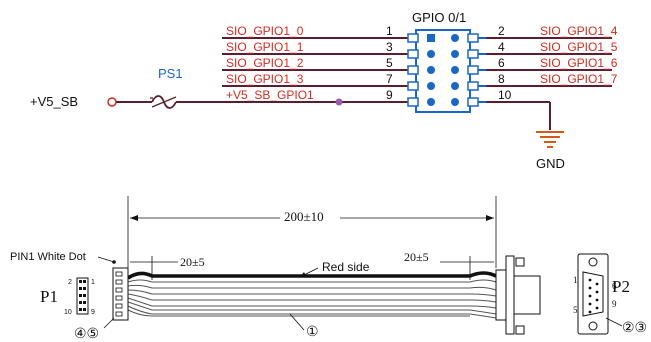 The height and width of the screenshot is (342, 651). I want to click on net-label: SIO_GPIO1_2, so click(265, 63).